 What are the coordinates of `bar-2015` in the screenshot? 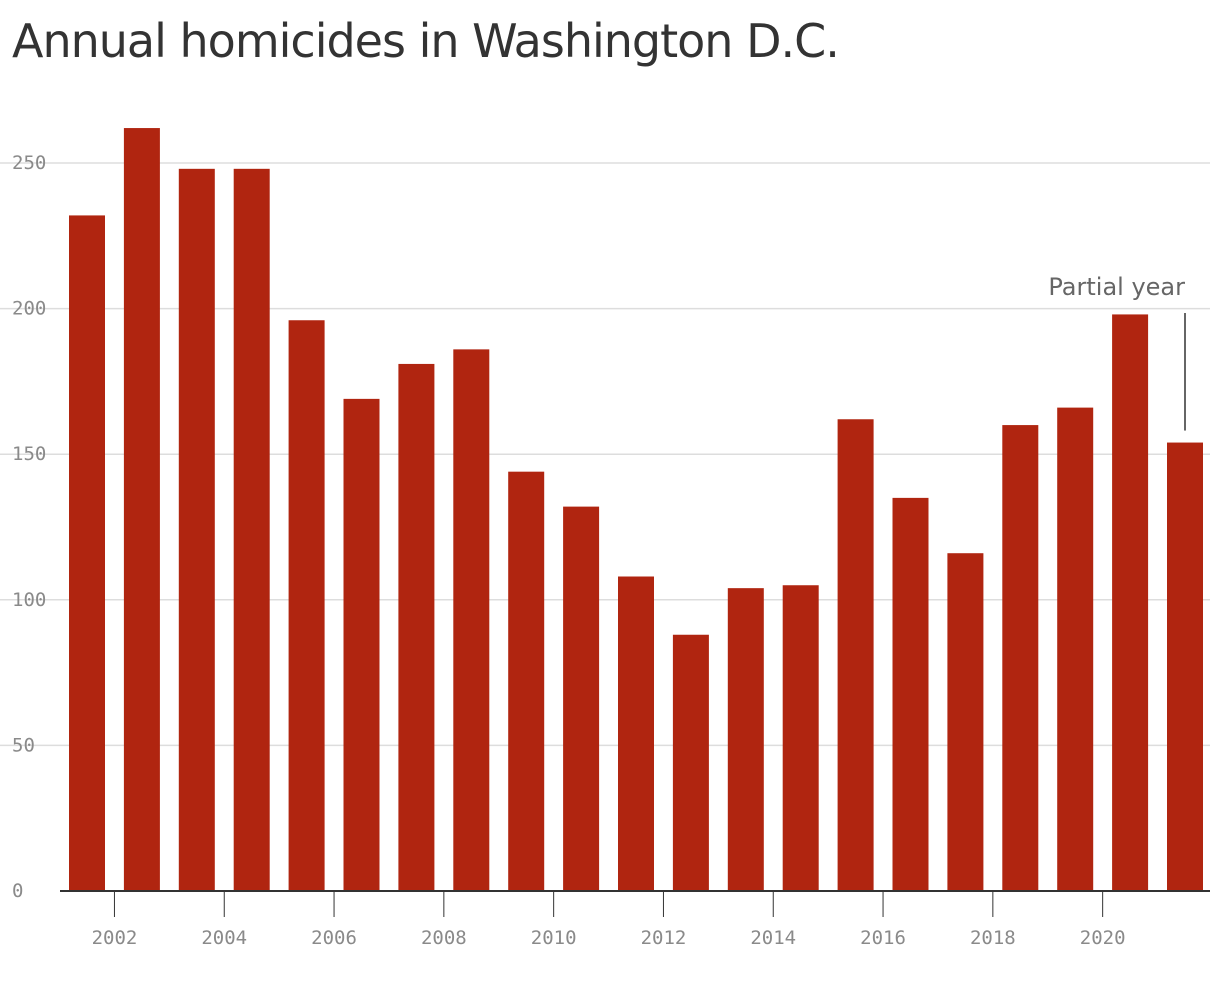 It's located at (855, 655).